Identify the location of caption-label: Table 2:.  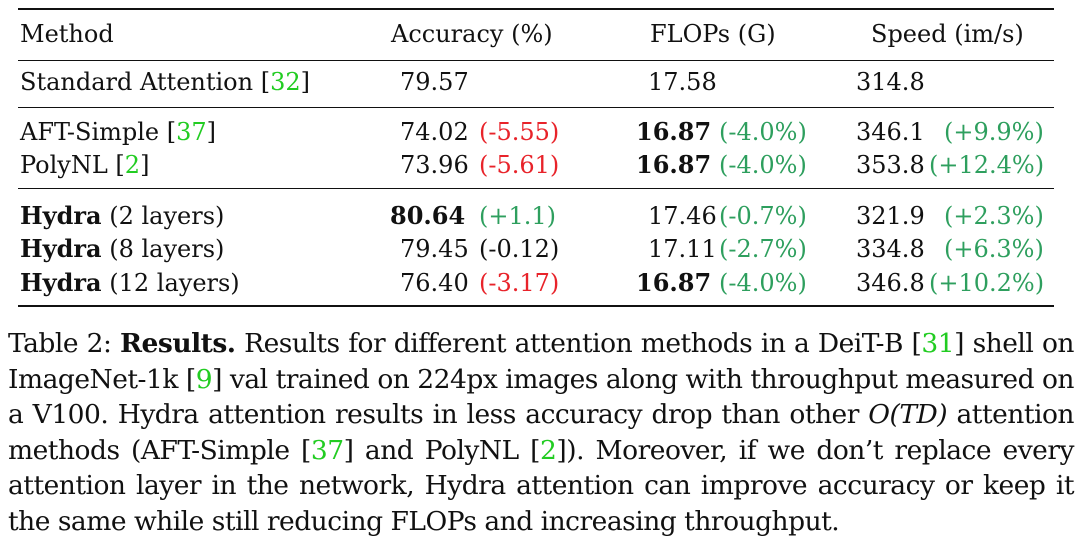
(60, 343).